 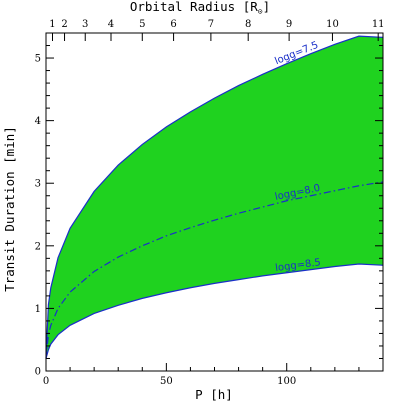 What do you see at coordinates (38, 309) in the screenshot?
I see `y-tick-label: 1` at bounding box center [38, 309].